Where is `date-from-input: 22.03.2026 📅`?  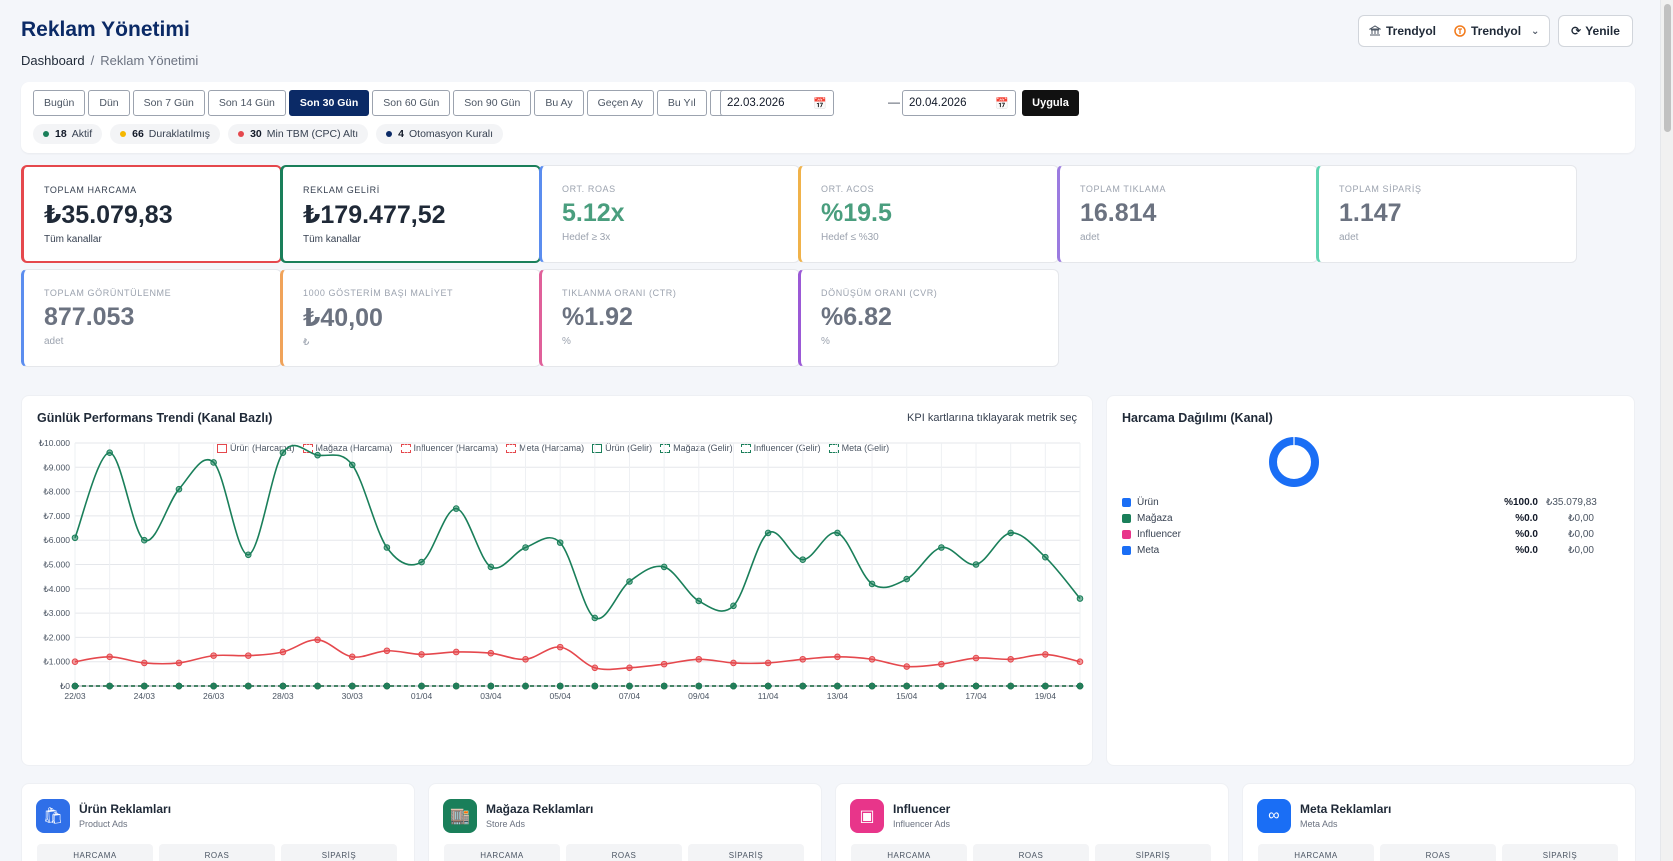 date-from-input: 22.03.2026 📅 is located at coordinates (777, 103).